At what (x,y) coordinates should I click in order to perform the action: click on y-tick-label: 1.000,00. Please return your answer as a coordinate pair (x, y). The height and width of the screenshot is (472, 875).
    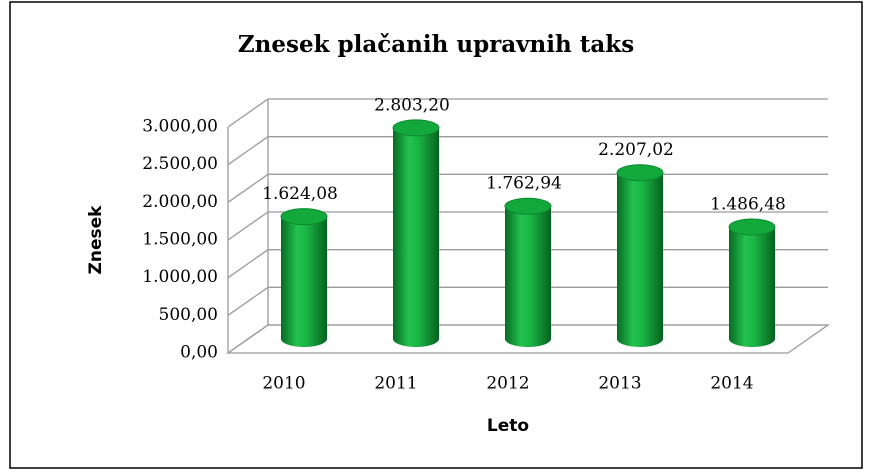
    Looking at the image, I should click on (180, 277).